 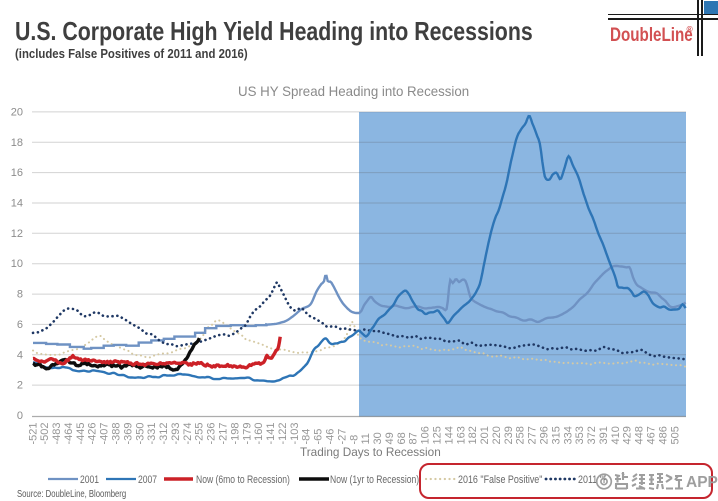 What do you see at coordinates (473, 435) in the screenshot?
I see `svg-text: 182` at bounding box center [473, 435].